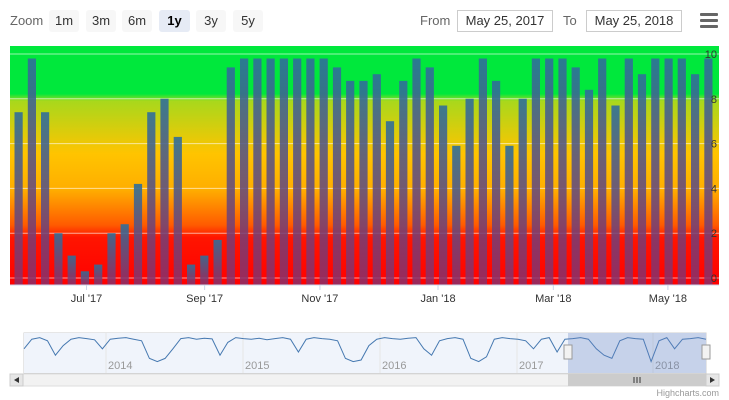 This screenshot has height=400, width=729. Describe the element at coordinates (667, 366) in the screenshot. I see `navigator-year-label: 2018` at that location.